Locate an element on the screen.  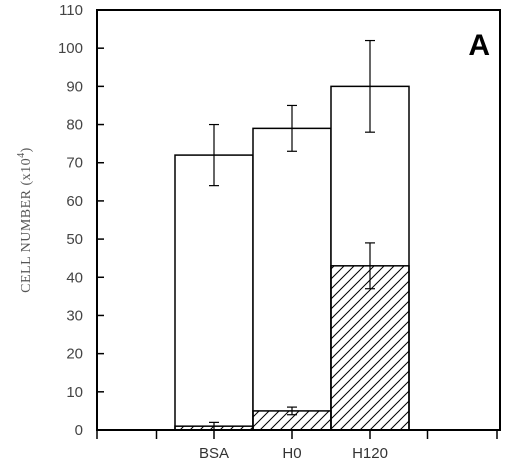
y-tick-label: 30 is located at coordinates (74, 315).